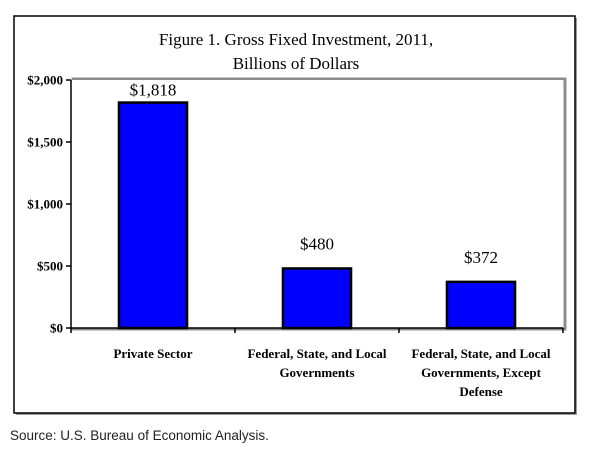 This screenshot has width=607, height=471. I want to click on bar-value-label: $1,818, so click(153, 90).